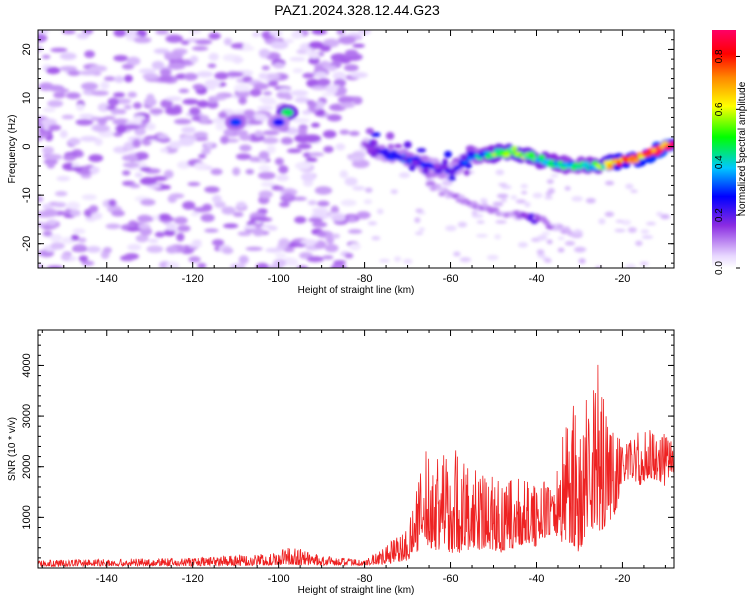 The height and width of the screenshot is (600, 750). What do you see at coordinates (12, 149) in the screenshot?
I see `spectrogram-y-axis-title: Frequency (Hz)` at bounding box center [12, 149].